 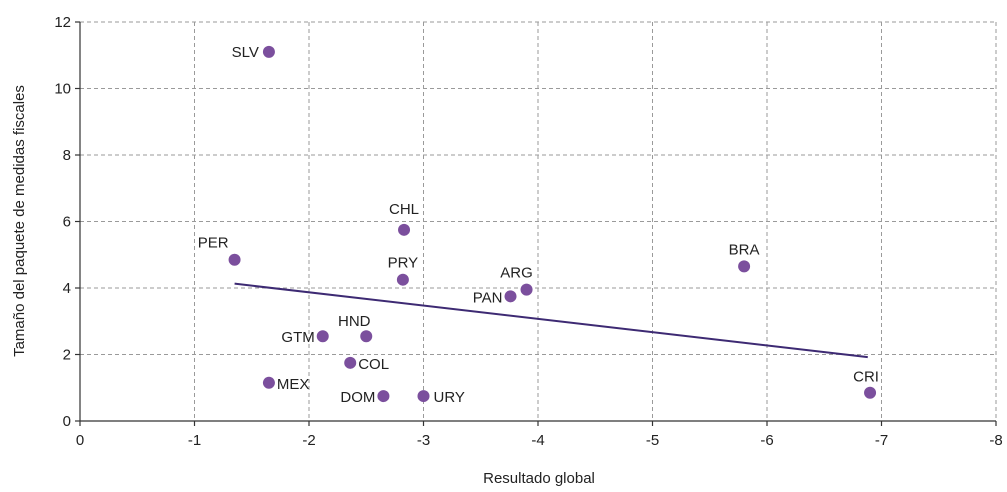 I want to click on point-label: ARG, so click(x=516, y=273).